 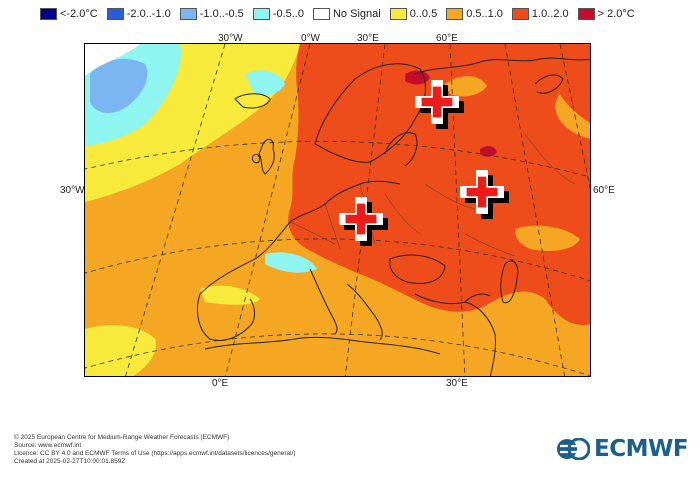 I want to click on legend-item: -2.0..-1.0, so click(x=138, y=14).